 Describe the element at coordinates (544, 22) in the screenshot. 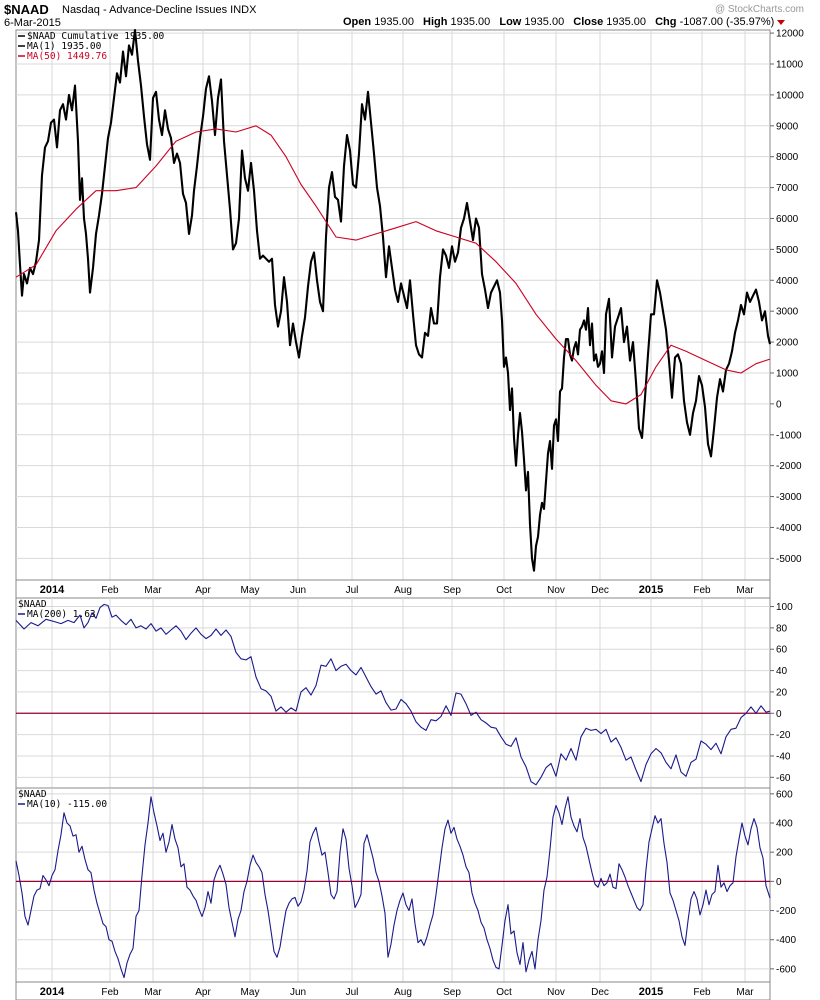

I see `low-value: 1935.00` at that location.